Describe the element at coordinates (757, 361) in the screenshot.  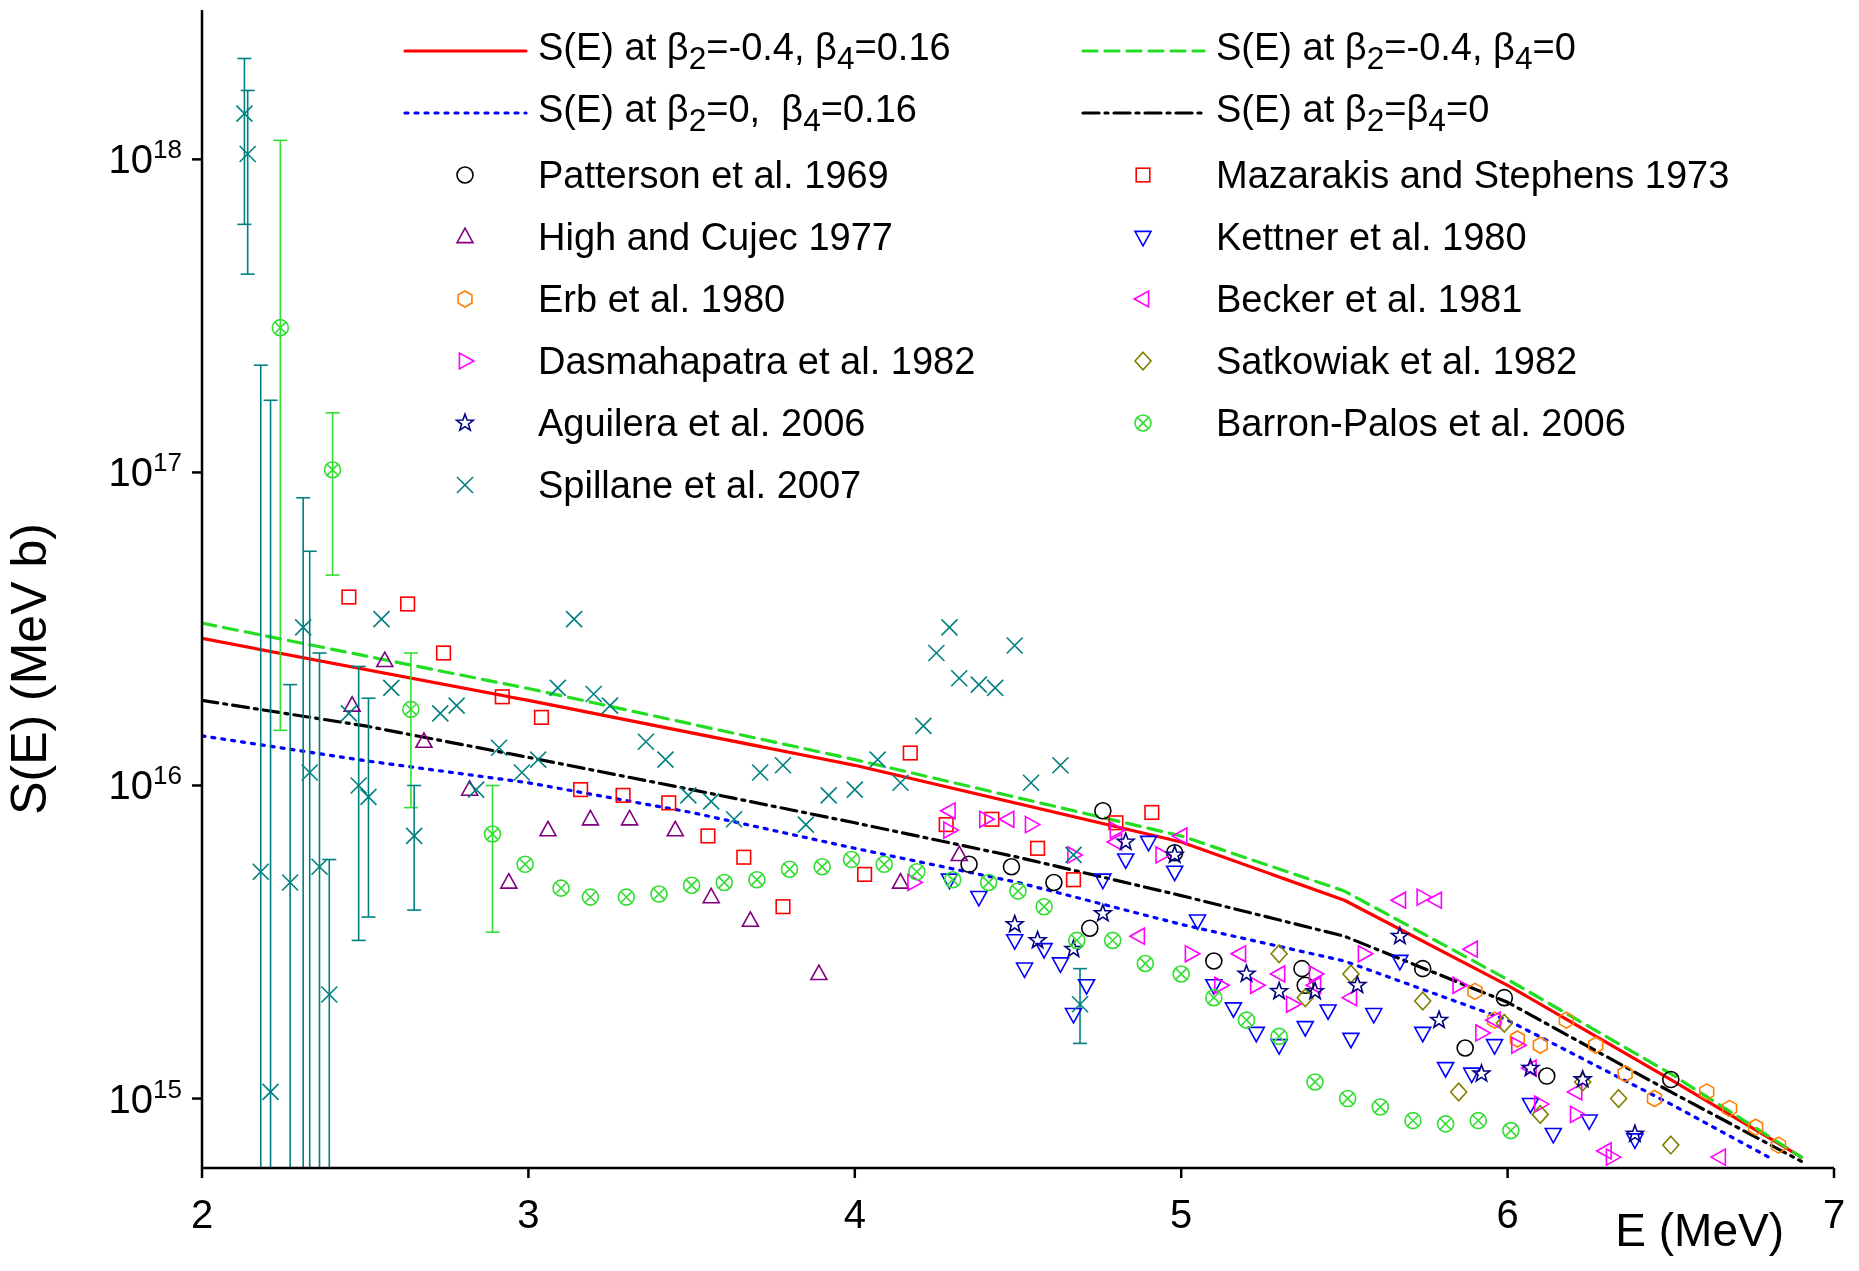
I see `legend-label: Dasmahapatra et al. 1982` at that location.